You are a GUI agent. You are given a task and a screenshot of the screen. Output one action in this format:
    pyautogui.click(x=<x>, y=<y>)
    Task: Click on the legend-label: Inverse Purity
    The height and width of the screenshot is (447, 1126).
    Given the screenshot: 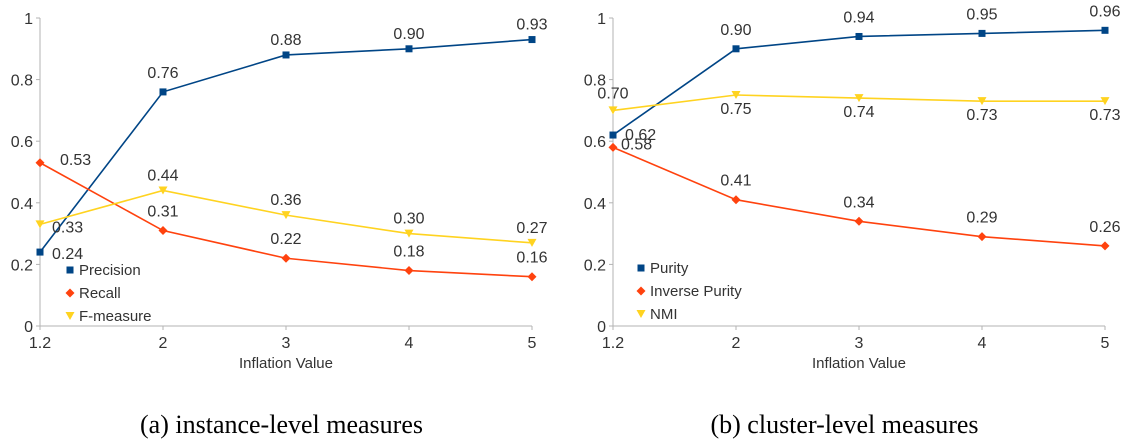 What is the action you would take?
    pyautogui.click(x=696, y=291)
    